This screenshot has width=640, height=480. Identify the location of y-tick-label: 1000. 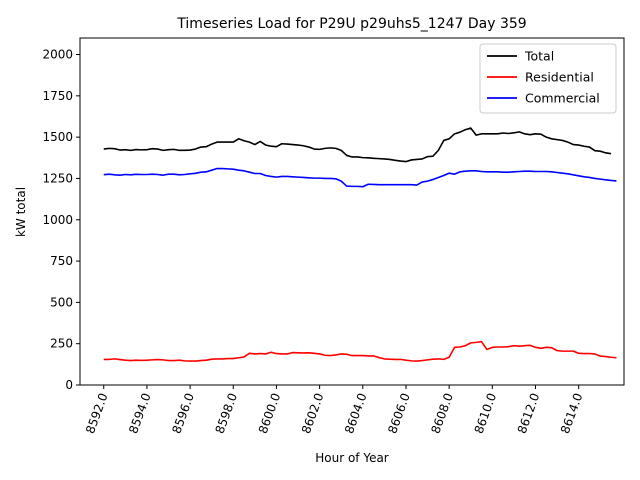
(57, 220).